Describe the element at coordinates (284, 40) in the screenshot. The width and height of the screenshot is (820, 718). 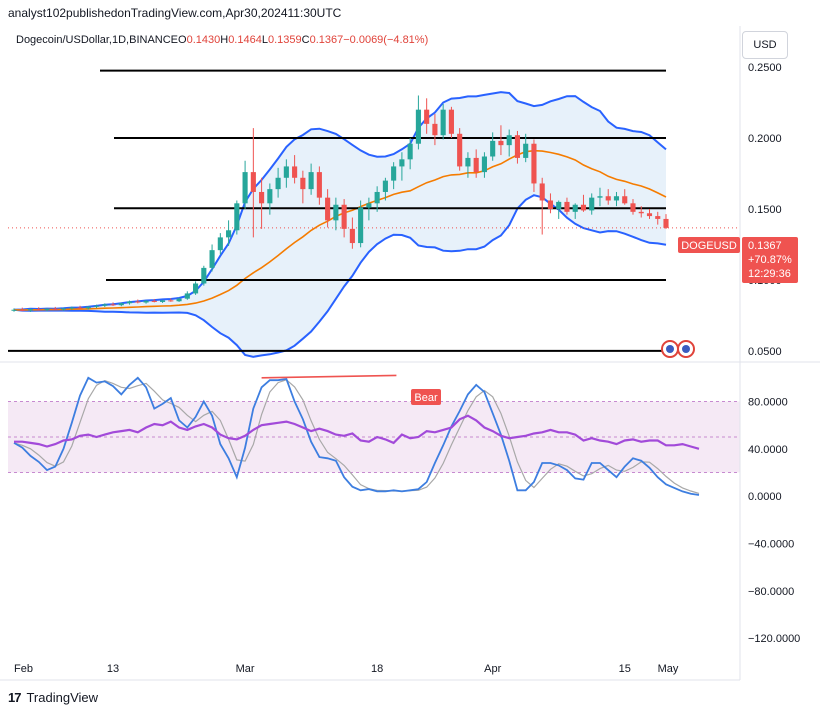
I see `legend-l-value: 0.1359` at that location.